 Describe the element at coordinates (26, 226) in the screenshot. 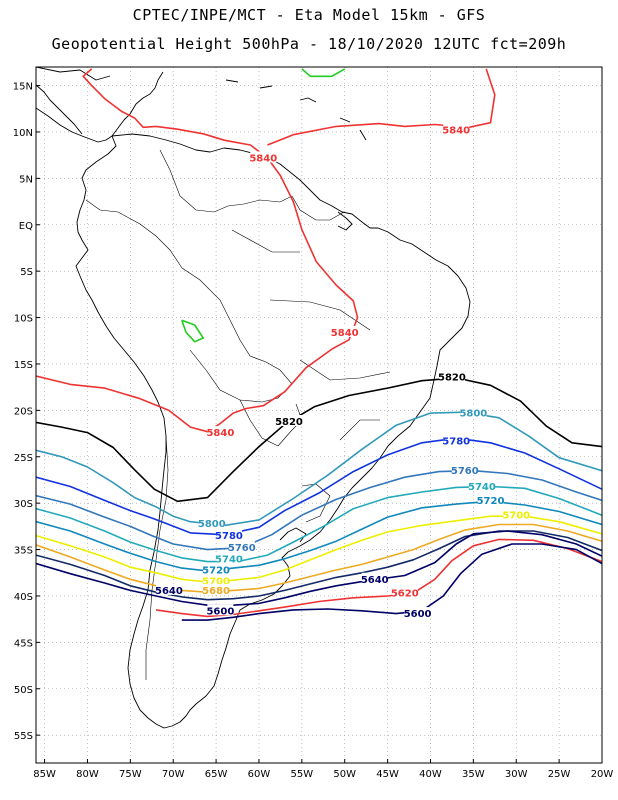

I see `lat-tick-label: EQ` at that location.